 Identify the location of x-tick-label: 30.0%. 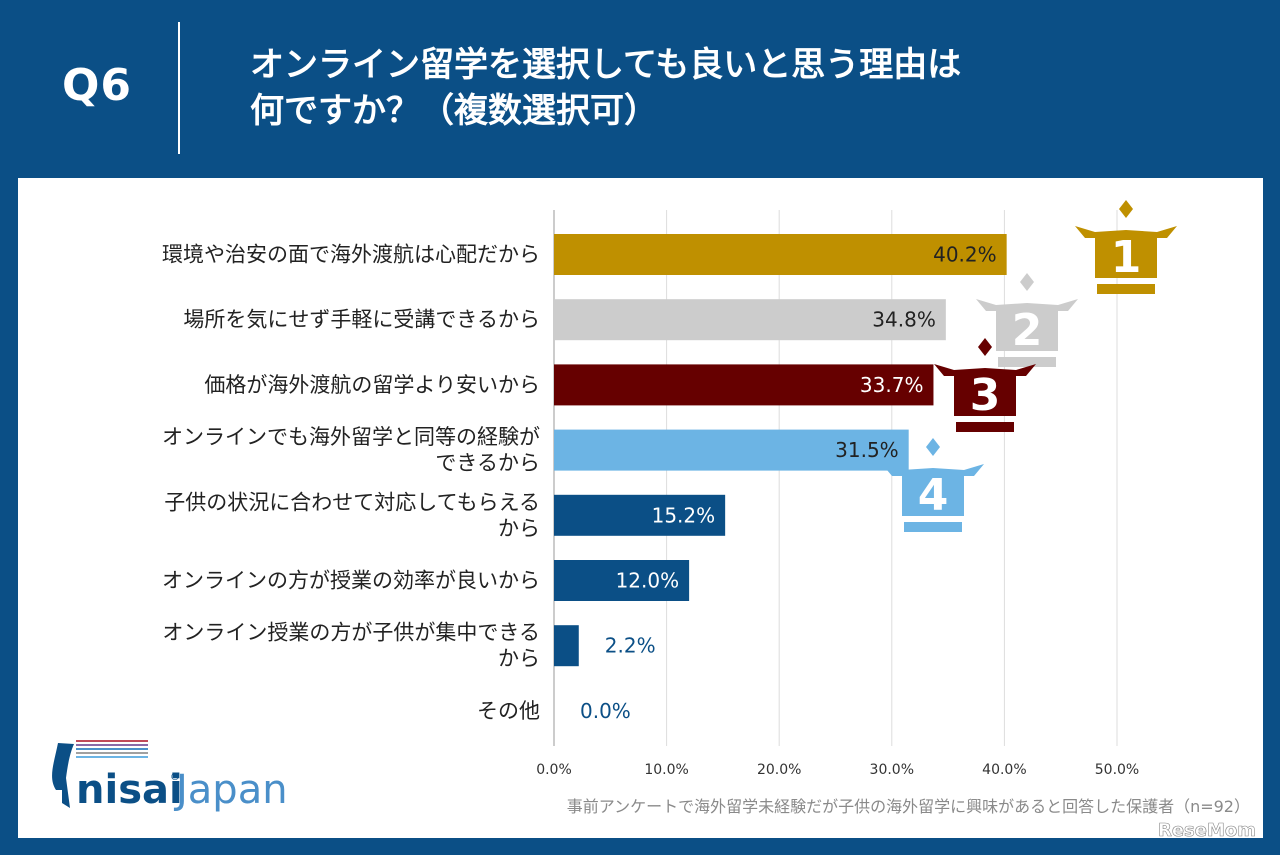
(892, 770).